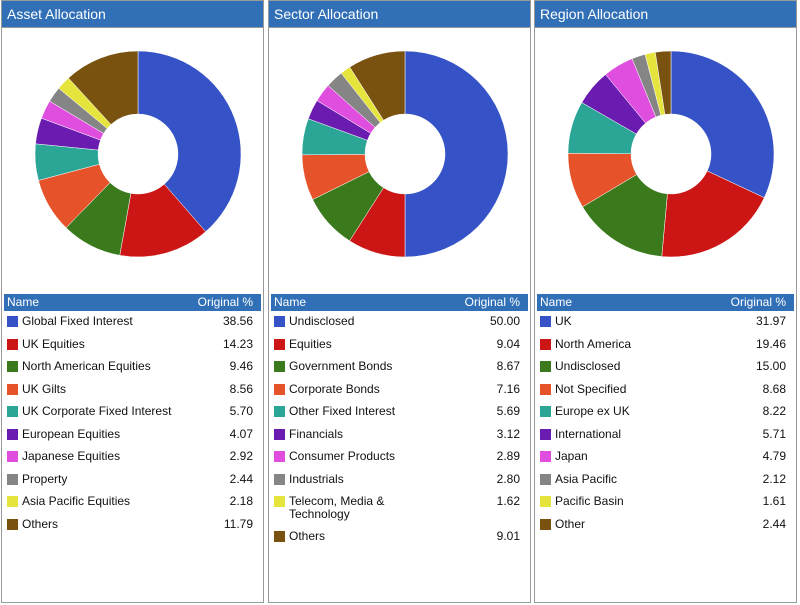  I want to click on table-row: Global Fixed Interest 38.56, so click(132, 324).